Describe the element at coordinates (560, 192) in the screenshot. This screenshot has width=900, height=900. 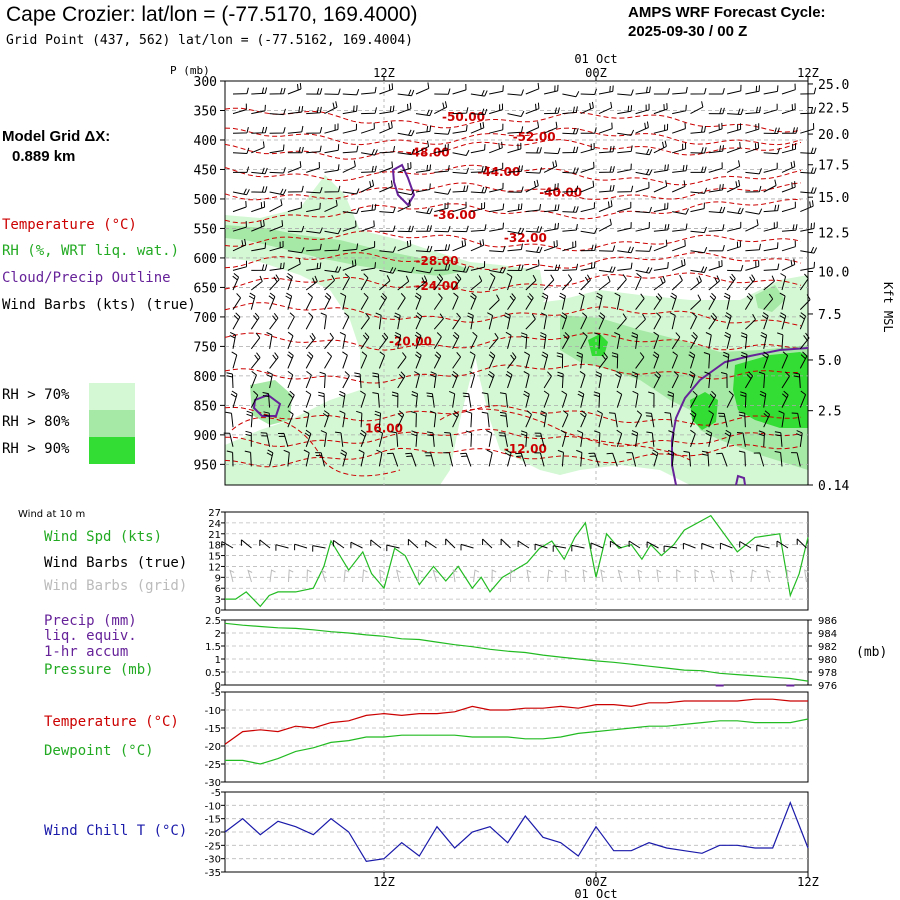
I see `temp-contour-label-4: -40.00` at that location.